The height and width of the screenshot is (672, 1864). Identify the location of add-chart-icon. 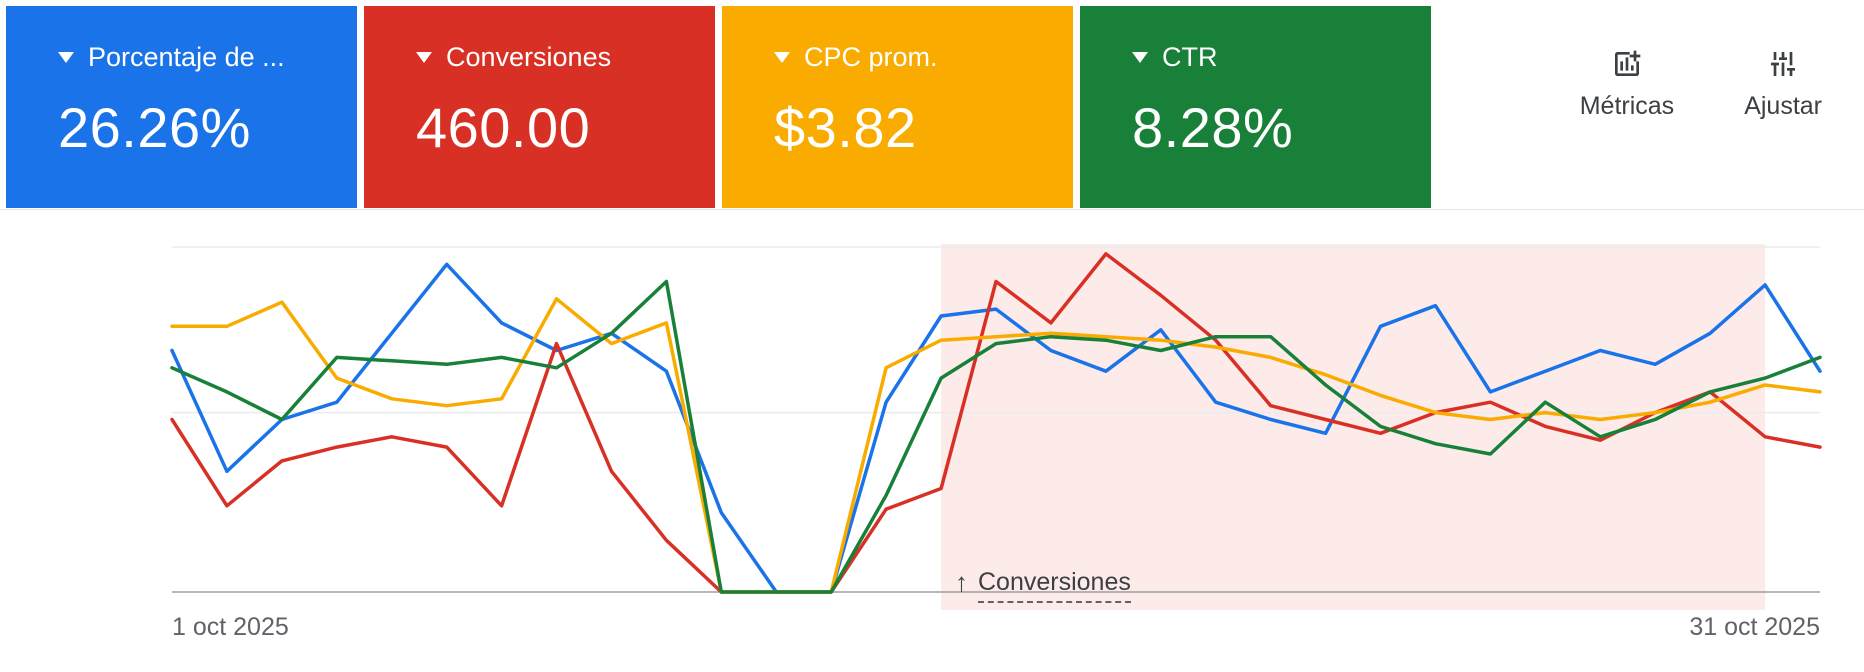
(1627, 64).